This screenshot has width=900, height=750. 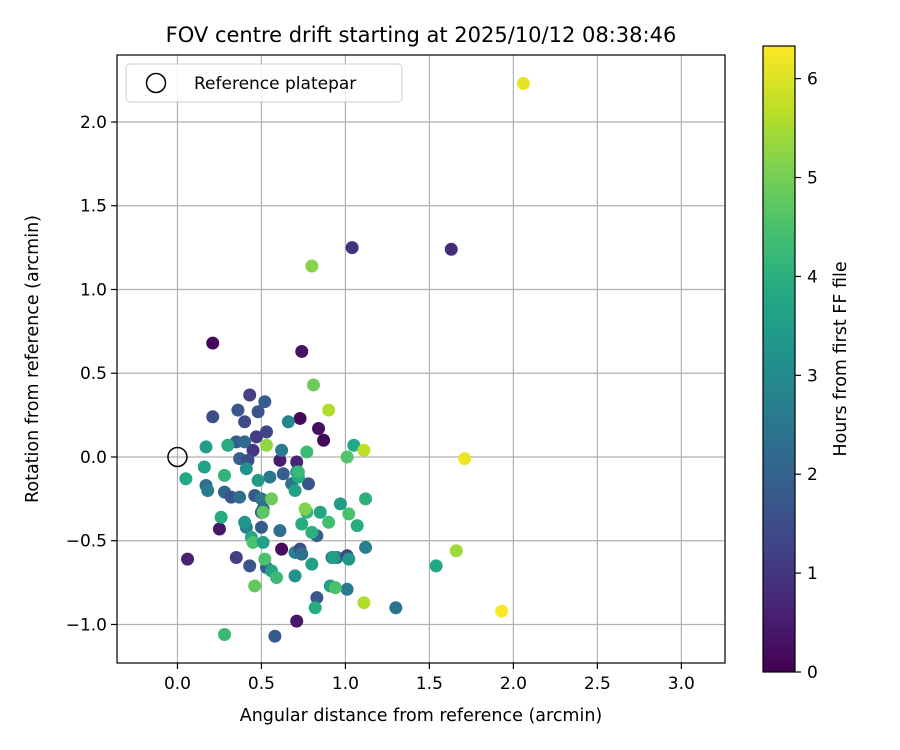 I want to click on legend-label: Reference platepar, so click(x=275, y=84).